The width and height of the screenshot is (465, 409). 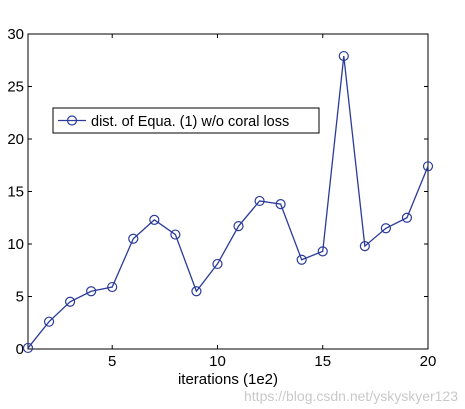 I want to click on legend-box, so click(x=186, y=120).